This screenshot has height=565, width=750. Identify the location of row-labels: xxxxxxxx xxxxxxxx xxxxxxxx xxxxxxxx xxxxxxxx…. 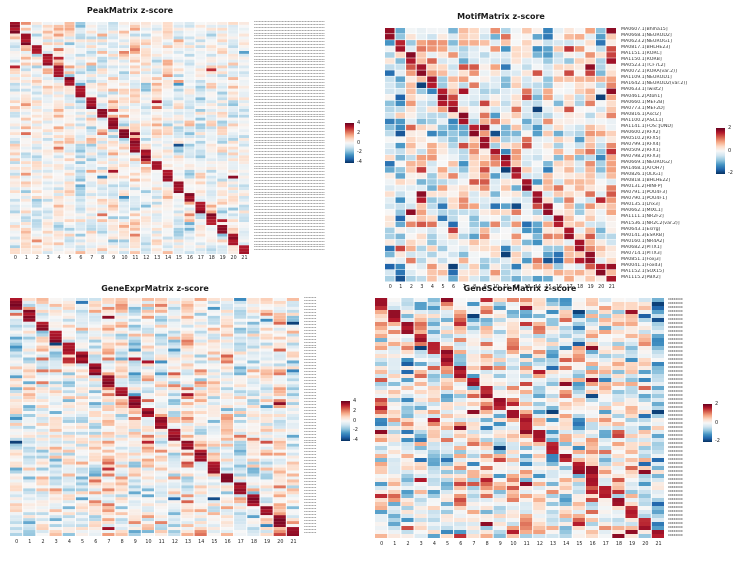
(688, 417).